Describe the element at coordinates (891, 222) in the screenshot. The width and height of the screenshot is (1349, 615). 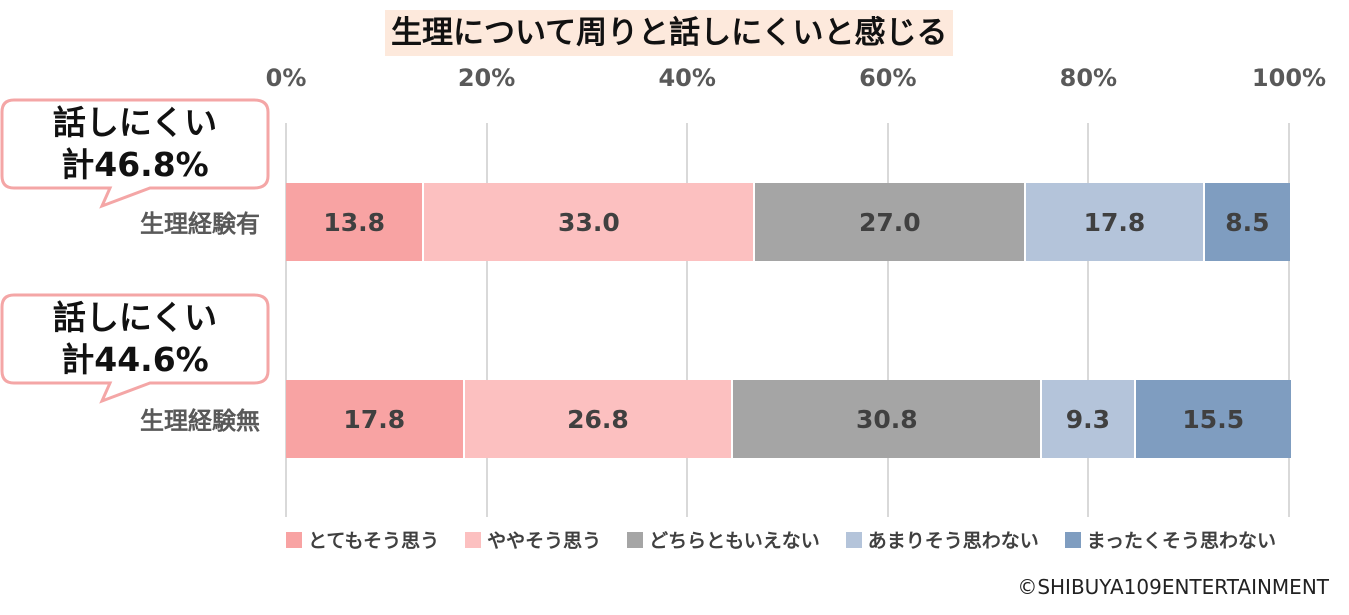
I see `bar-segment: 27.0` at that location.